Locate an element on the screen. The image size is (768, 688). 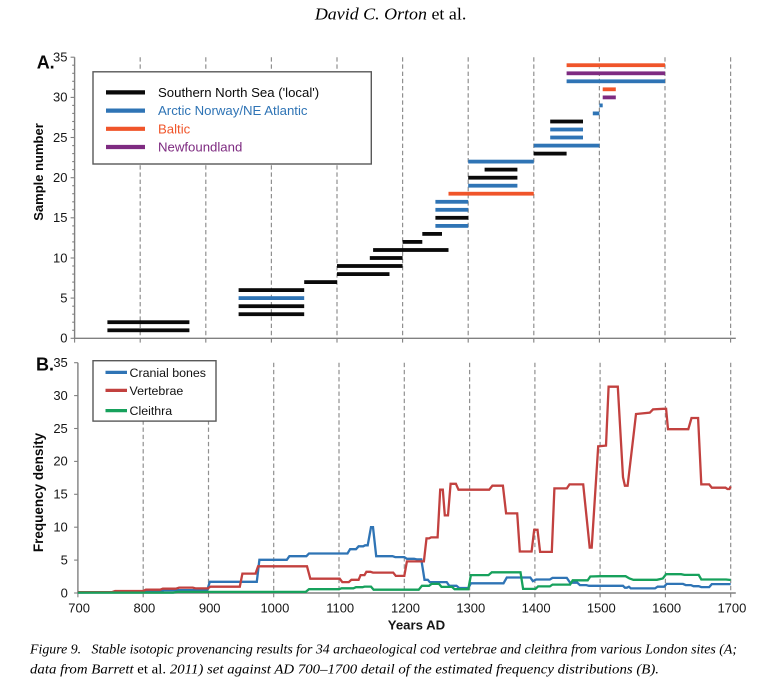
svg-text: 1500 is located at coordinates (601, 608).